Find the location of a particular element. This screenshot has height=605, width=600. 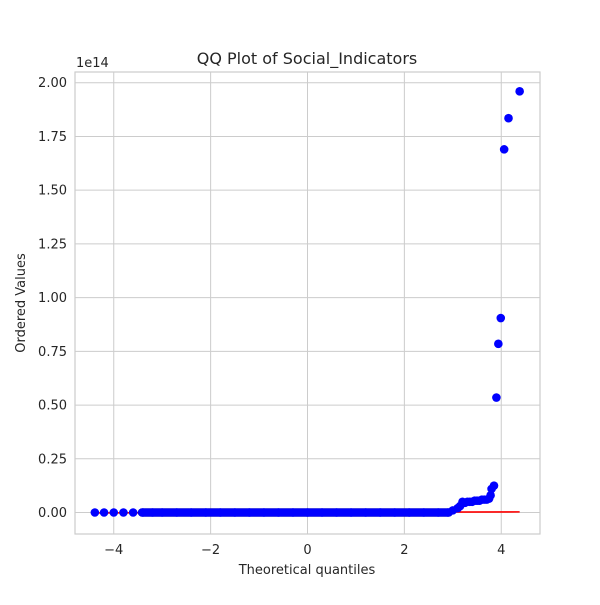

y-axis-label: Ordered Values is located at coordinates (21, 303).